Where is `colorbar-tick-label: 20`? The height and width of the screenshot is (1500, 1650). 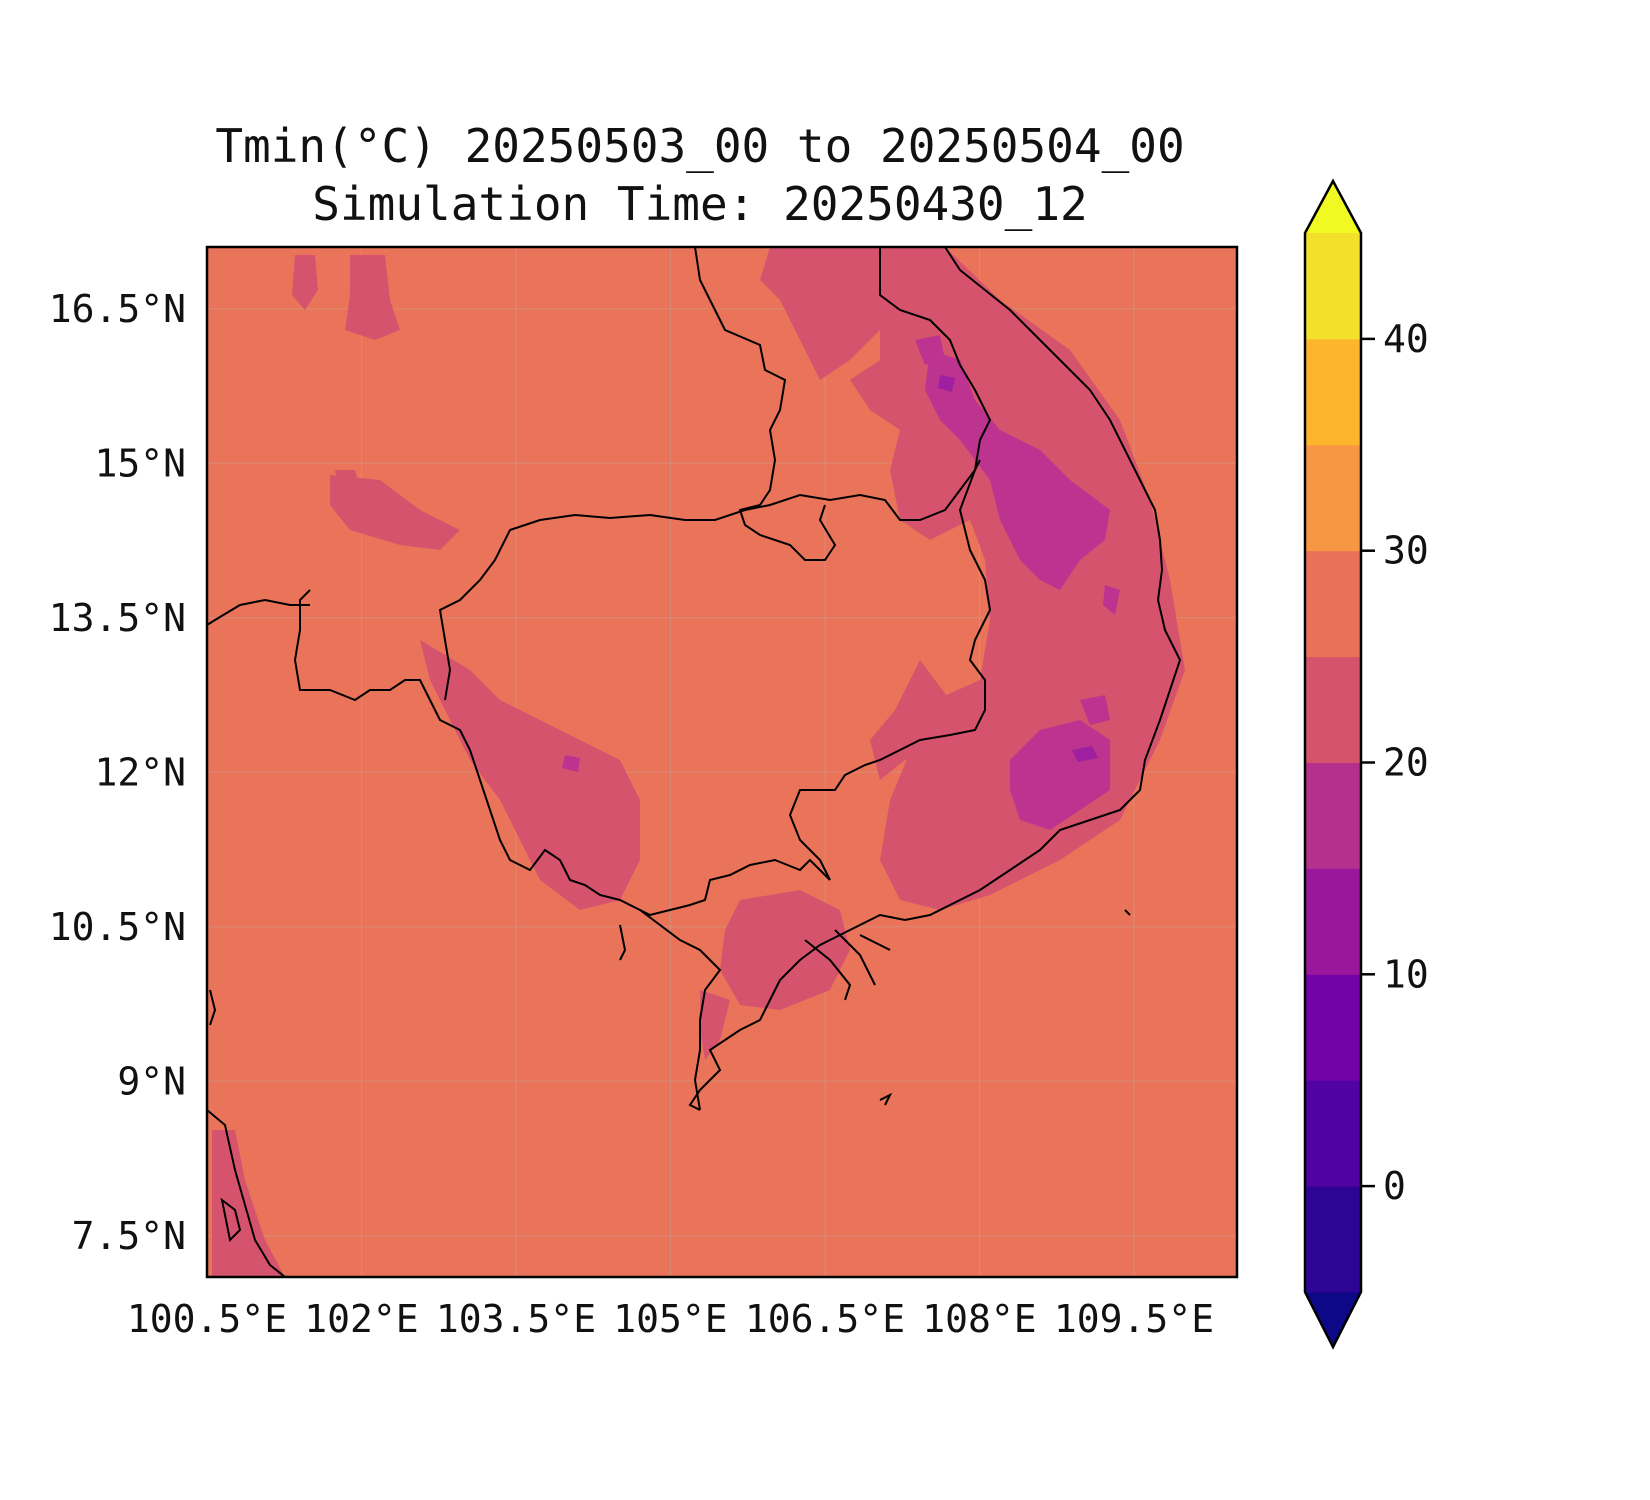 colorbar-tick-label: 20 is located at coordinates (1406, 763).